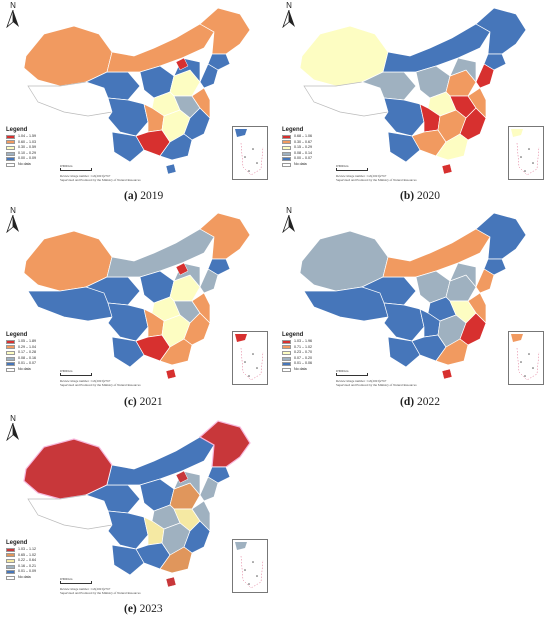 This screenshot has height=621, width=550. Describe the element at coordinates (303, 158) in the screenshot. I see `legend-entry: 0.00 – 0.07` at that location.